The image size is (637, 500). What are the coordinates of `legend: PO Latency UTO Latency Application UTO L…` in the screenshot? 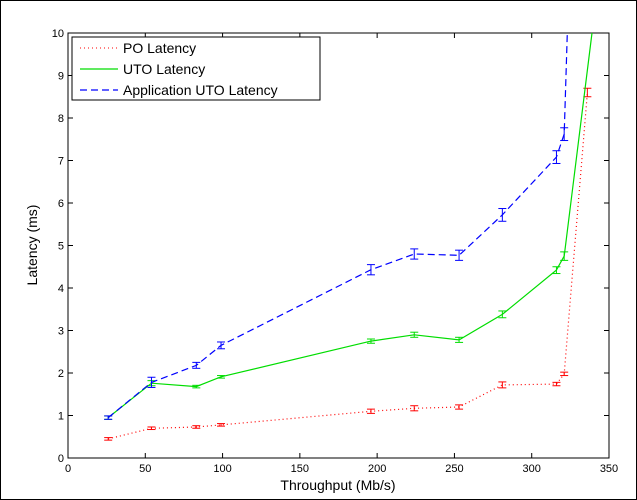 It's located at (196, 68).